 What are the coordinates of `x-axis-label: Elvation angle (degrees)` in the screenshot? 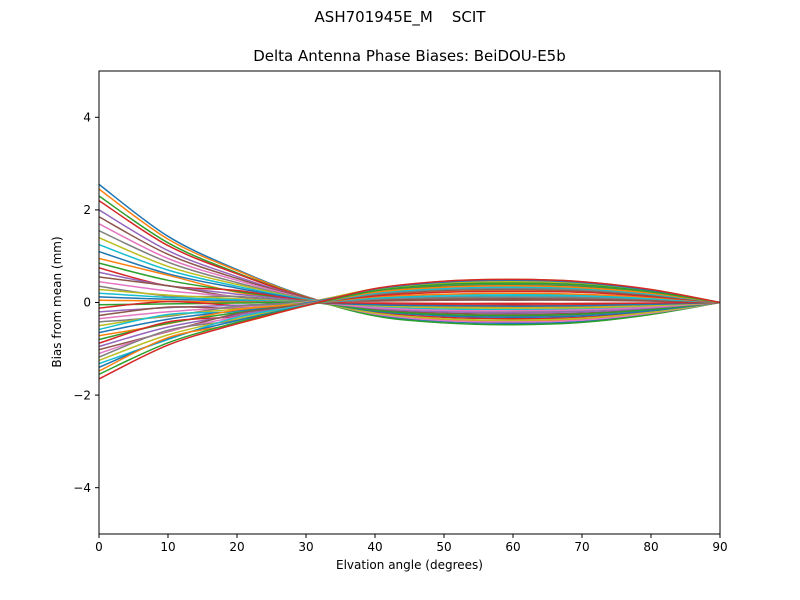 It's located at (409, 565).